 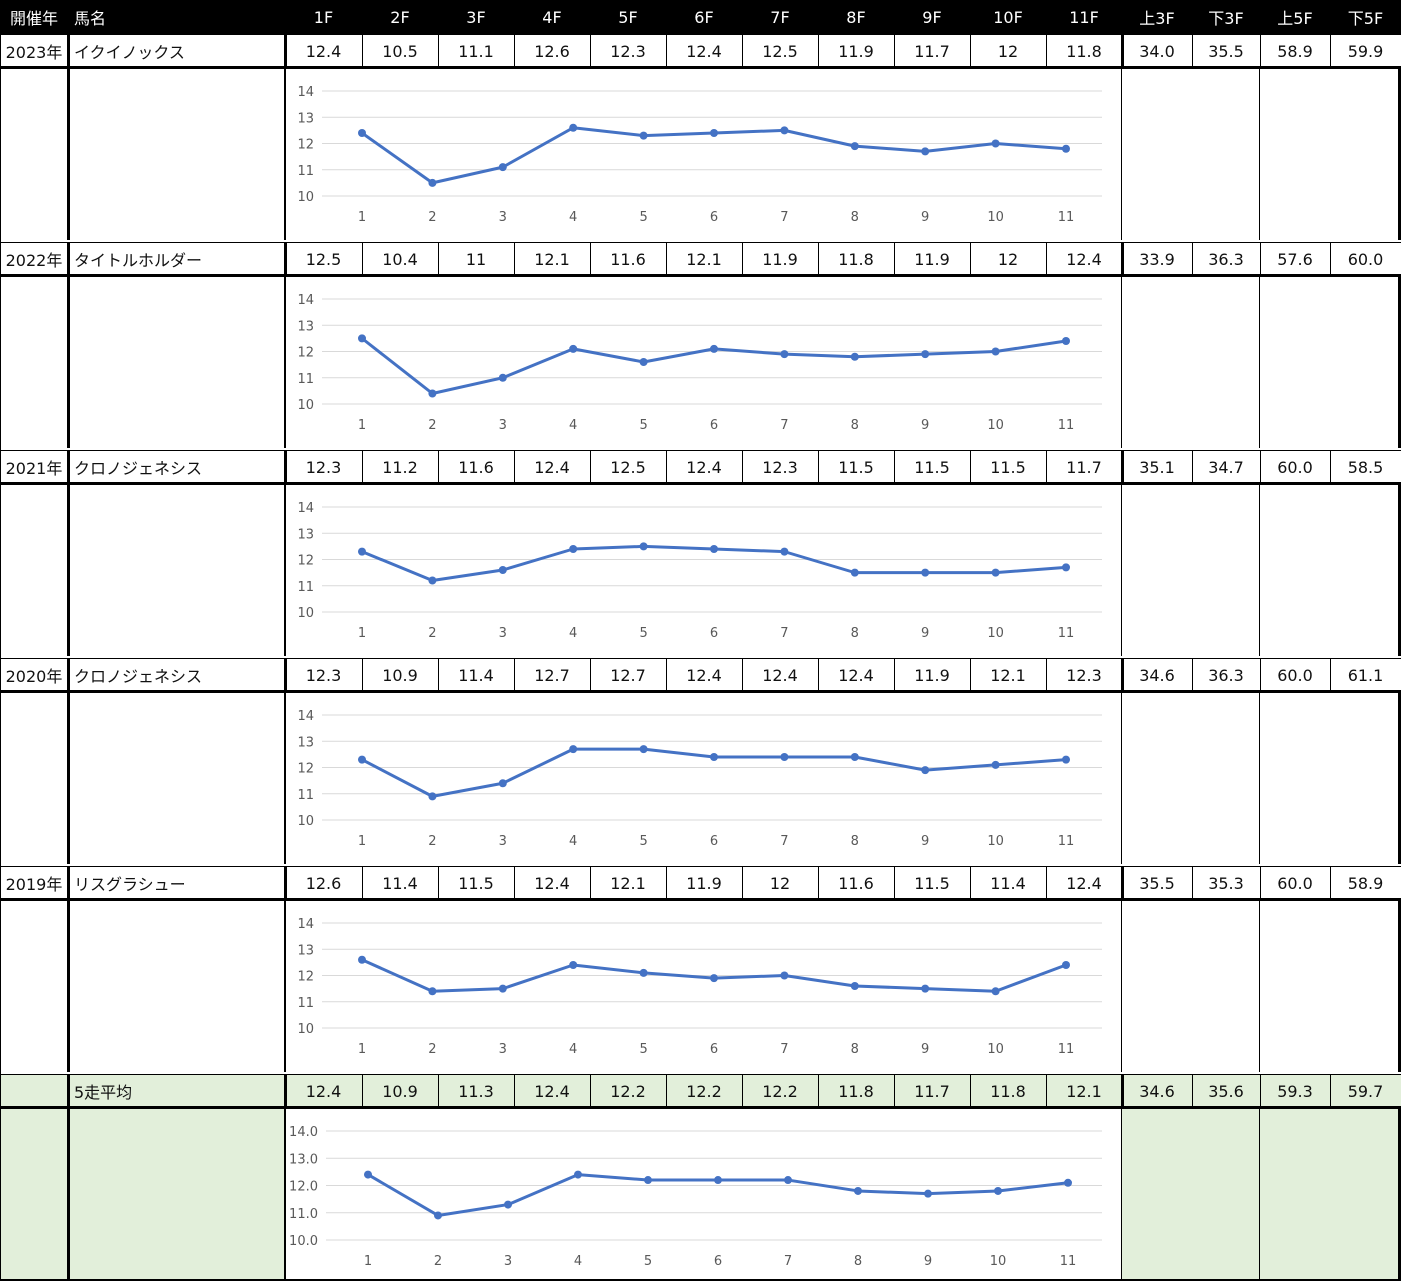 I want to click on x-tick-label: 4, so click(x=573, y=217).